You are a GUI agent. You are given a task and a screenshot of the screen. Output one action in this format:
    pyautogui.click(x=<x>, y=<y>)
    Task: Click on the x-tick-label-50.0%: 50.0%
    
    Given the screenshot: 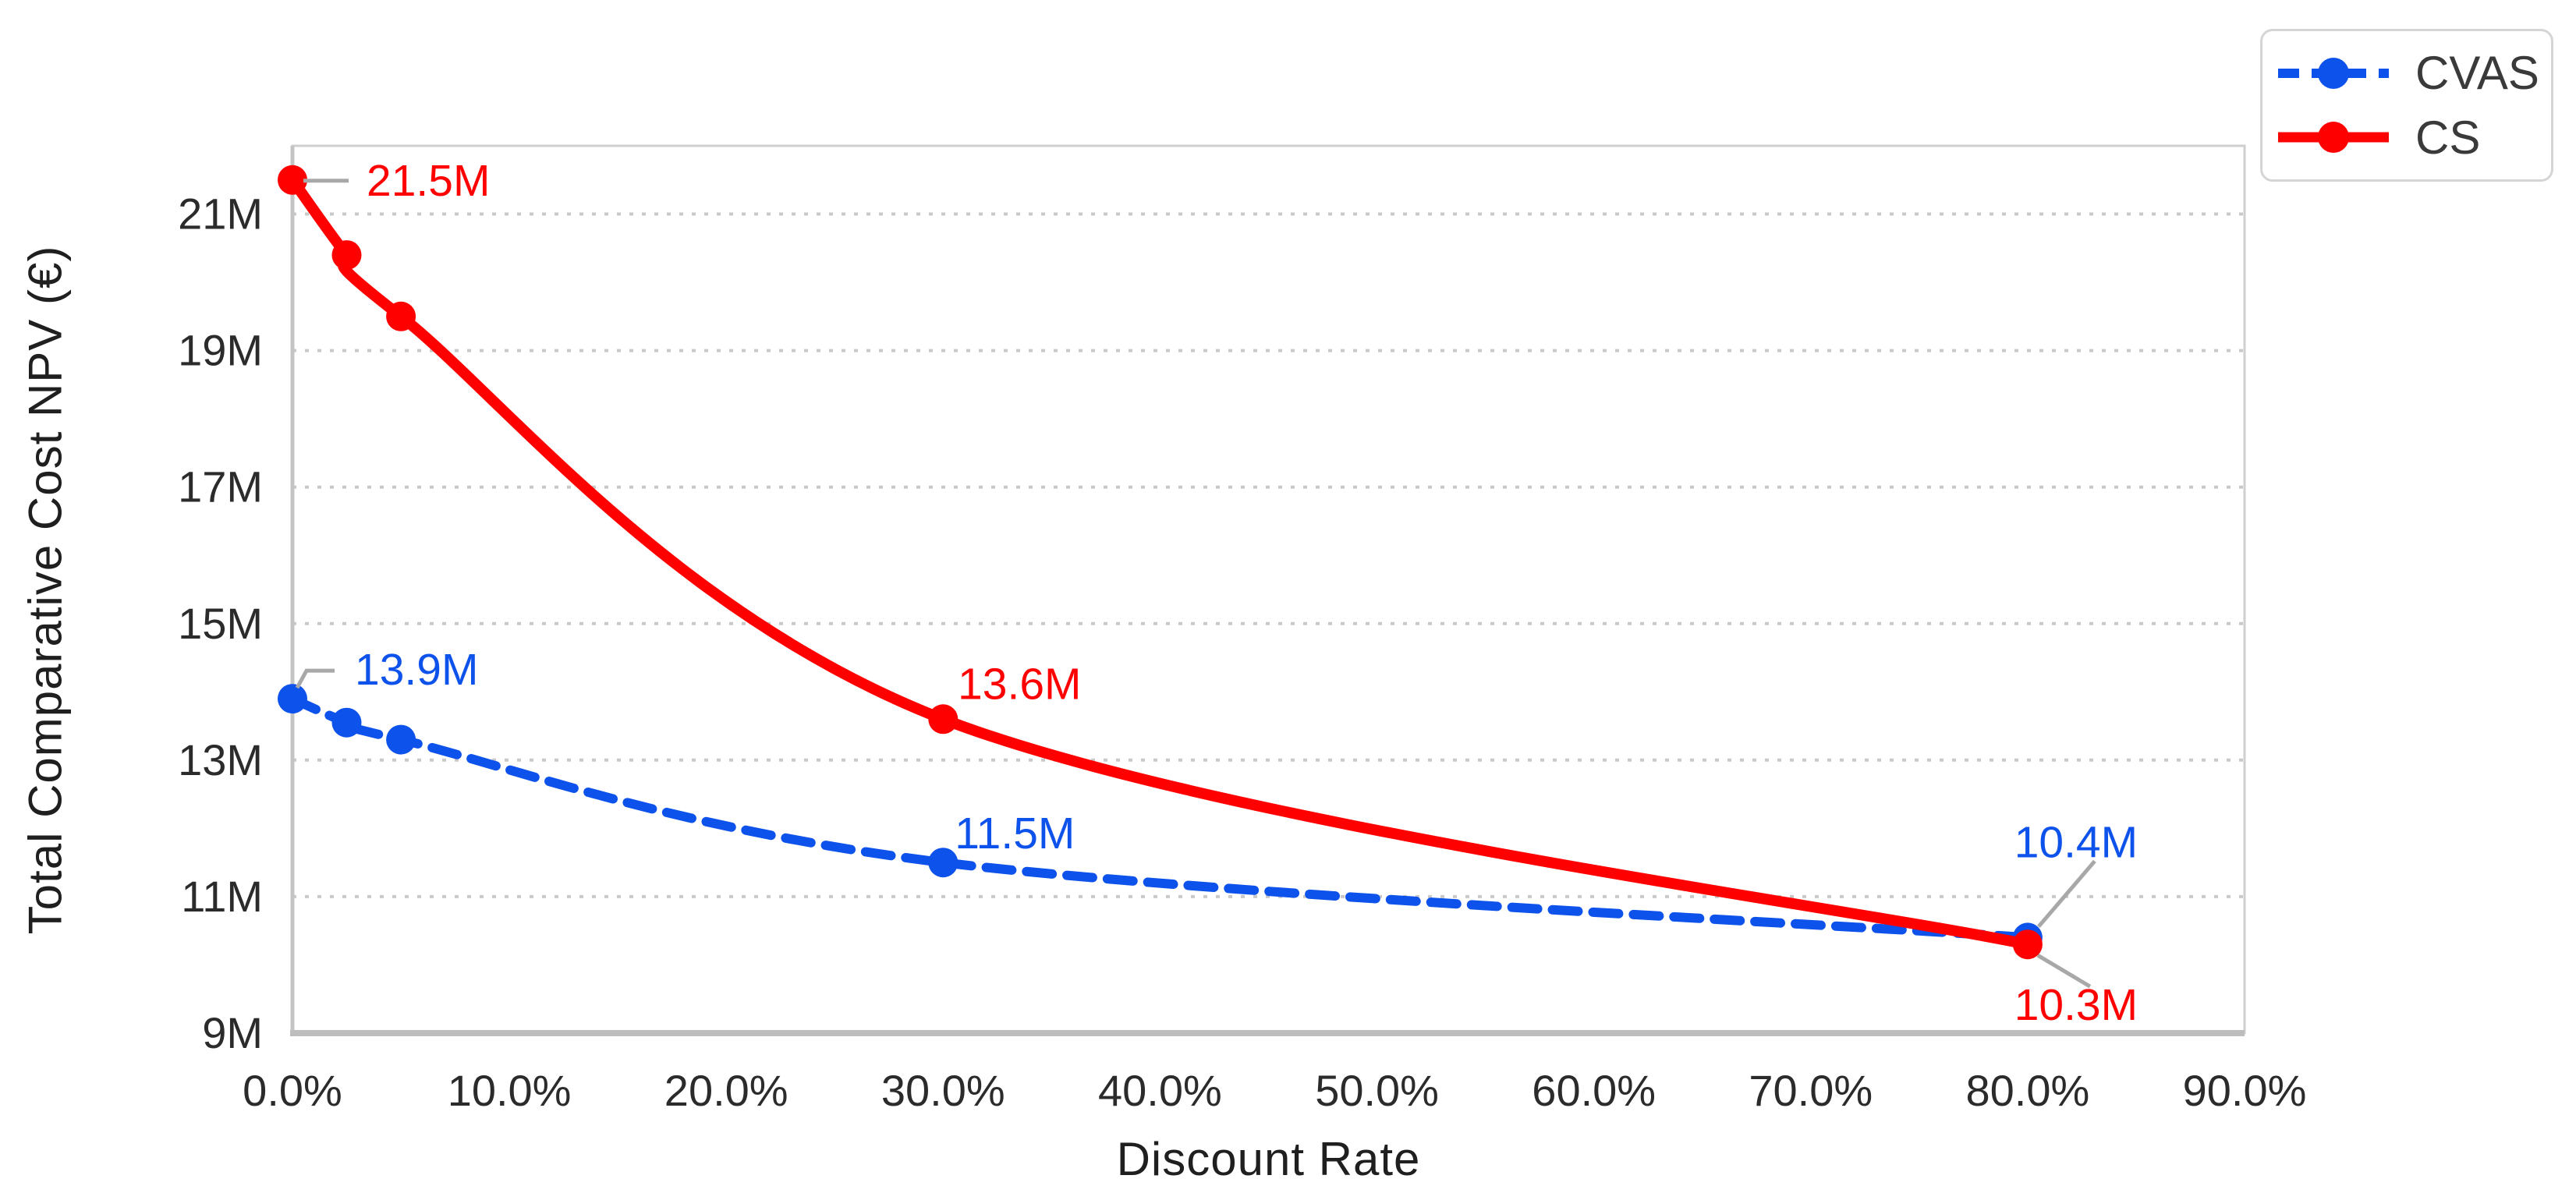 What is the action you would take?
    pyautogui.click(x=1377, y=1090)
    